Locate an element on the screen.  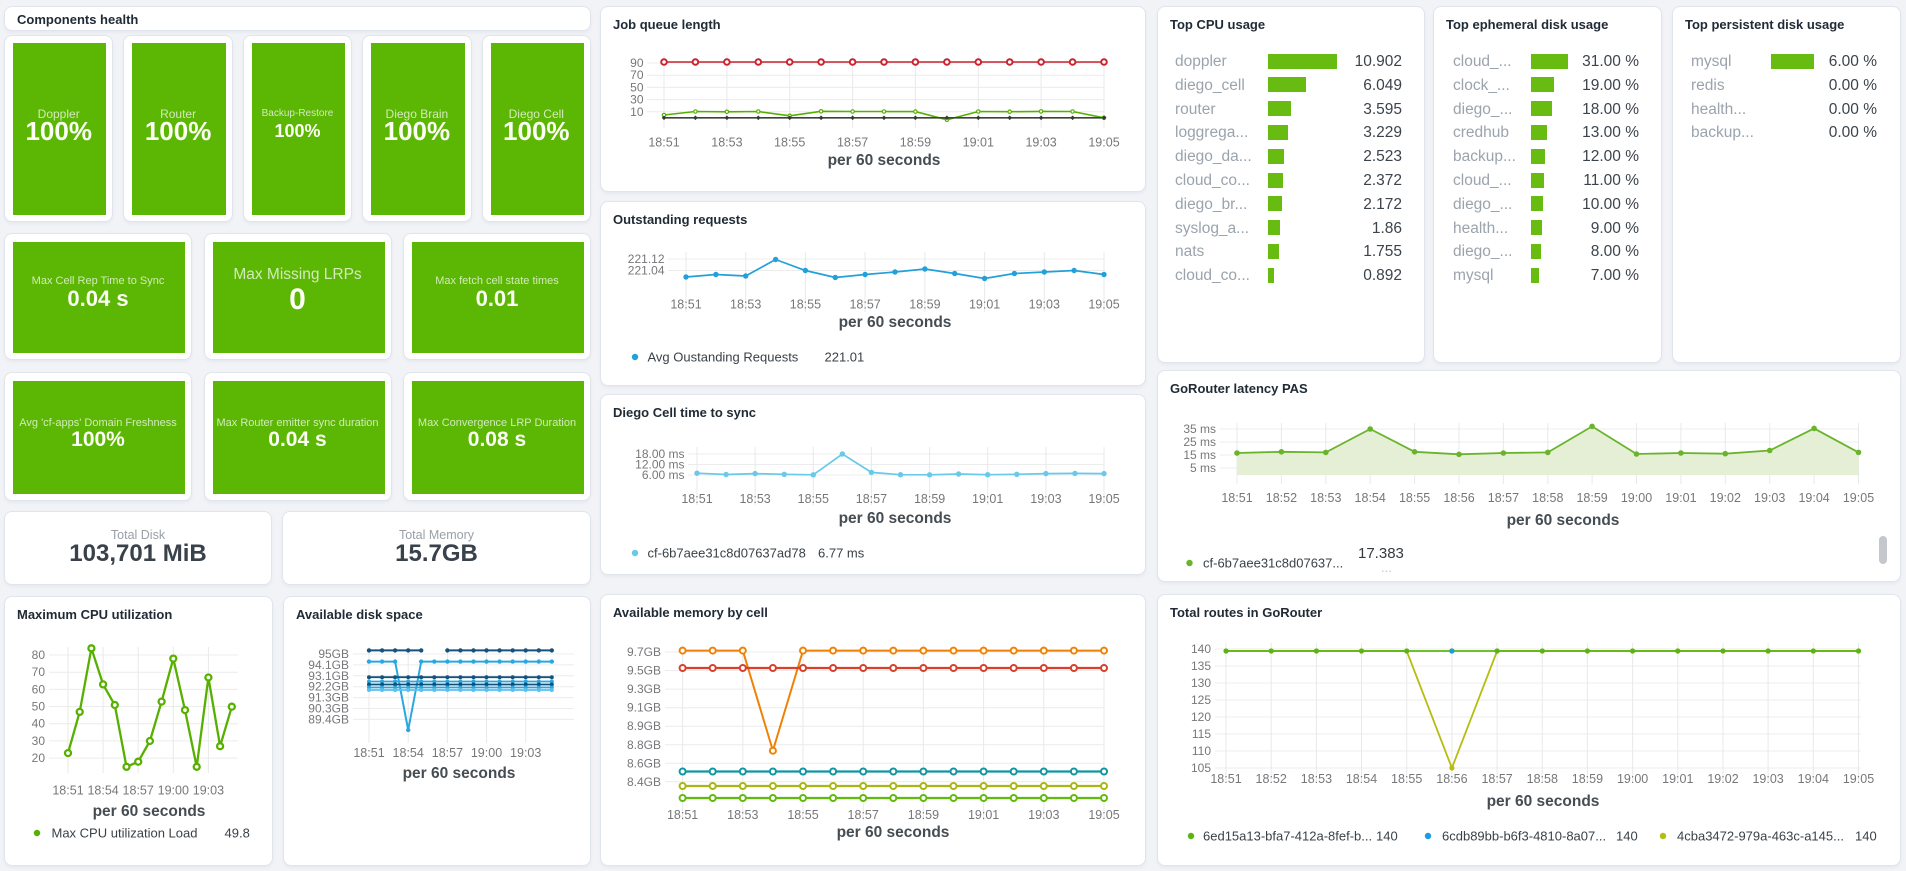
svg-text: 9.7GB is located at coordinates (644, 652).